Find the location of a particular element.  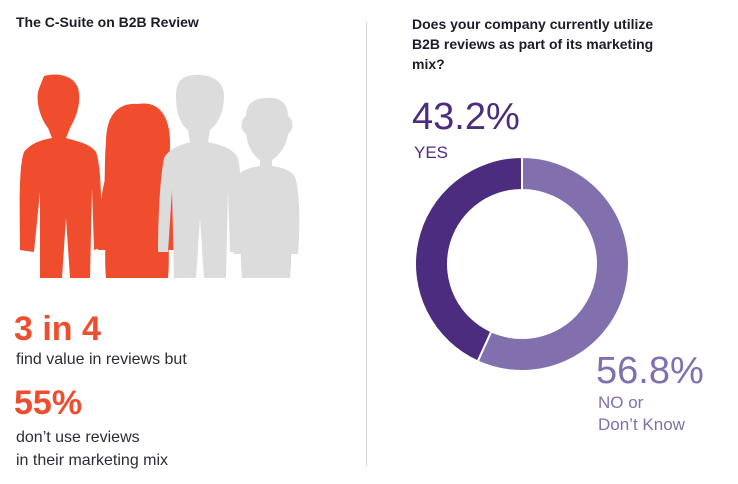

stat-fifty-five-text-line1: don’t use reviews is located at coordinates (78, 437).